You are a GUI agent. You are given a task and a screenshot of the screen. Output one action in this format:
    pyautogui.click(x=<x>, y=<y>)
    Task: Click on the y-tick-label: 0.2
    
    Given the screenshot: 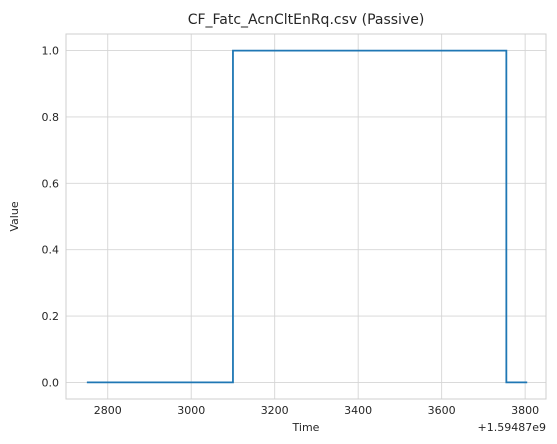 What is the action you would take?
    pyautogui.click(x=51, y=316)
    